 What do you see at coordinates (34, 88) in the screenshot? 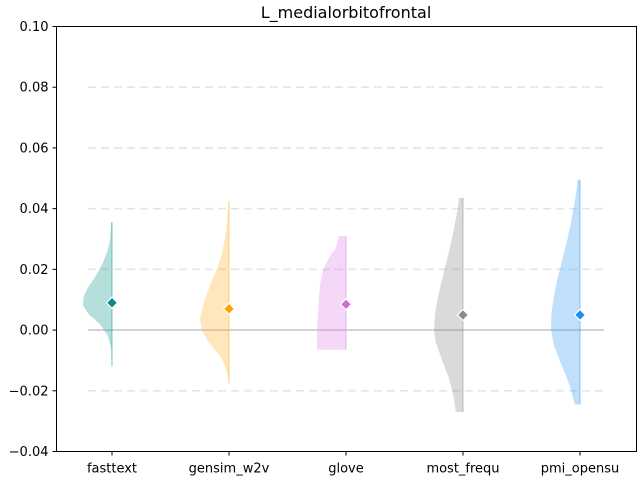
I see `y-tick-label: 0.08` at bounding box center [34, 88].